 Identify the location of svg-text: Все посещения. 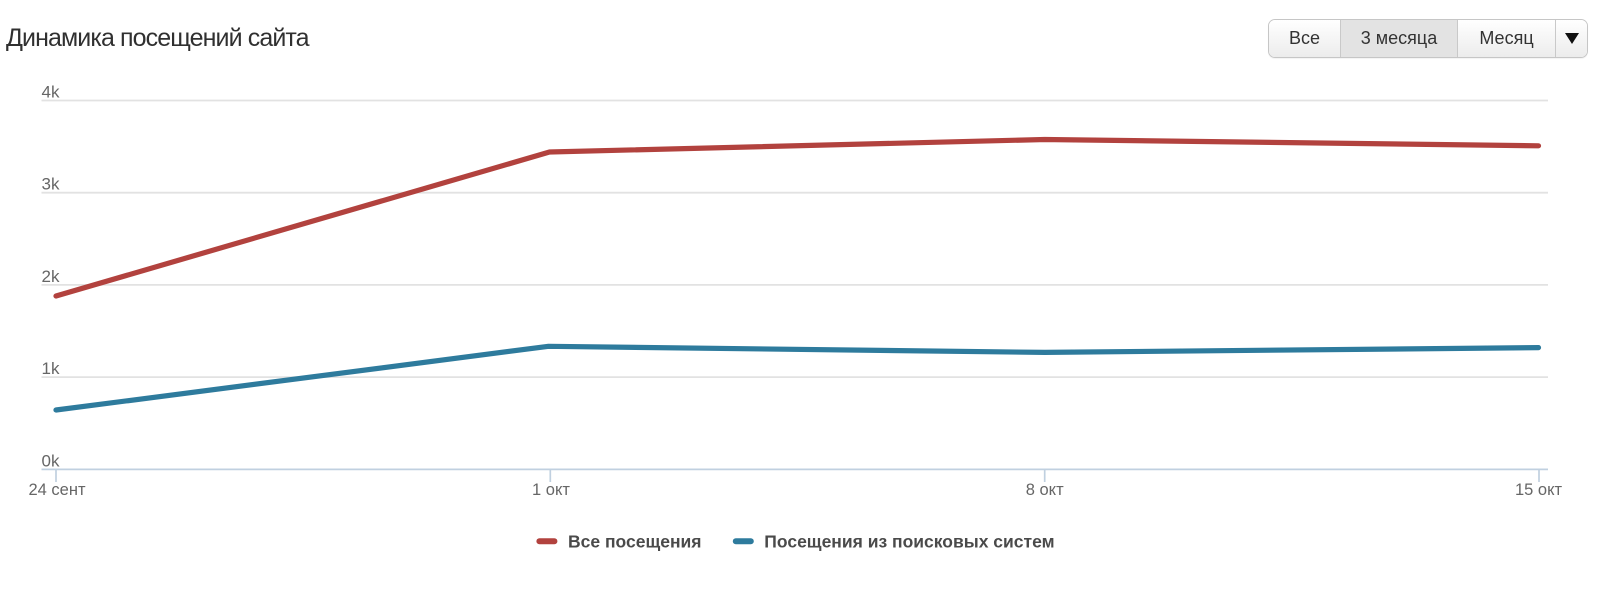
(635, 542).